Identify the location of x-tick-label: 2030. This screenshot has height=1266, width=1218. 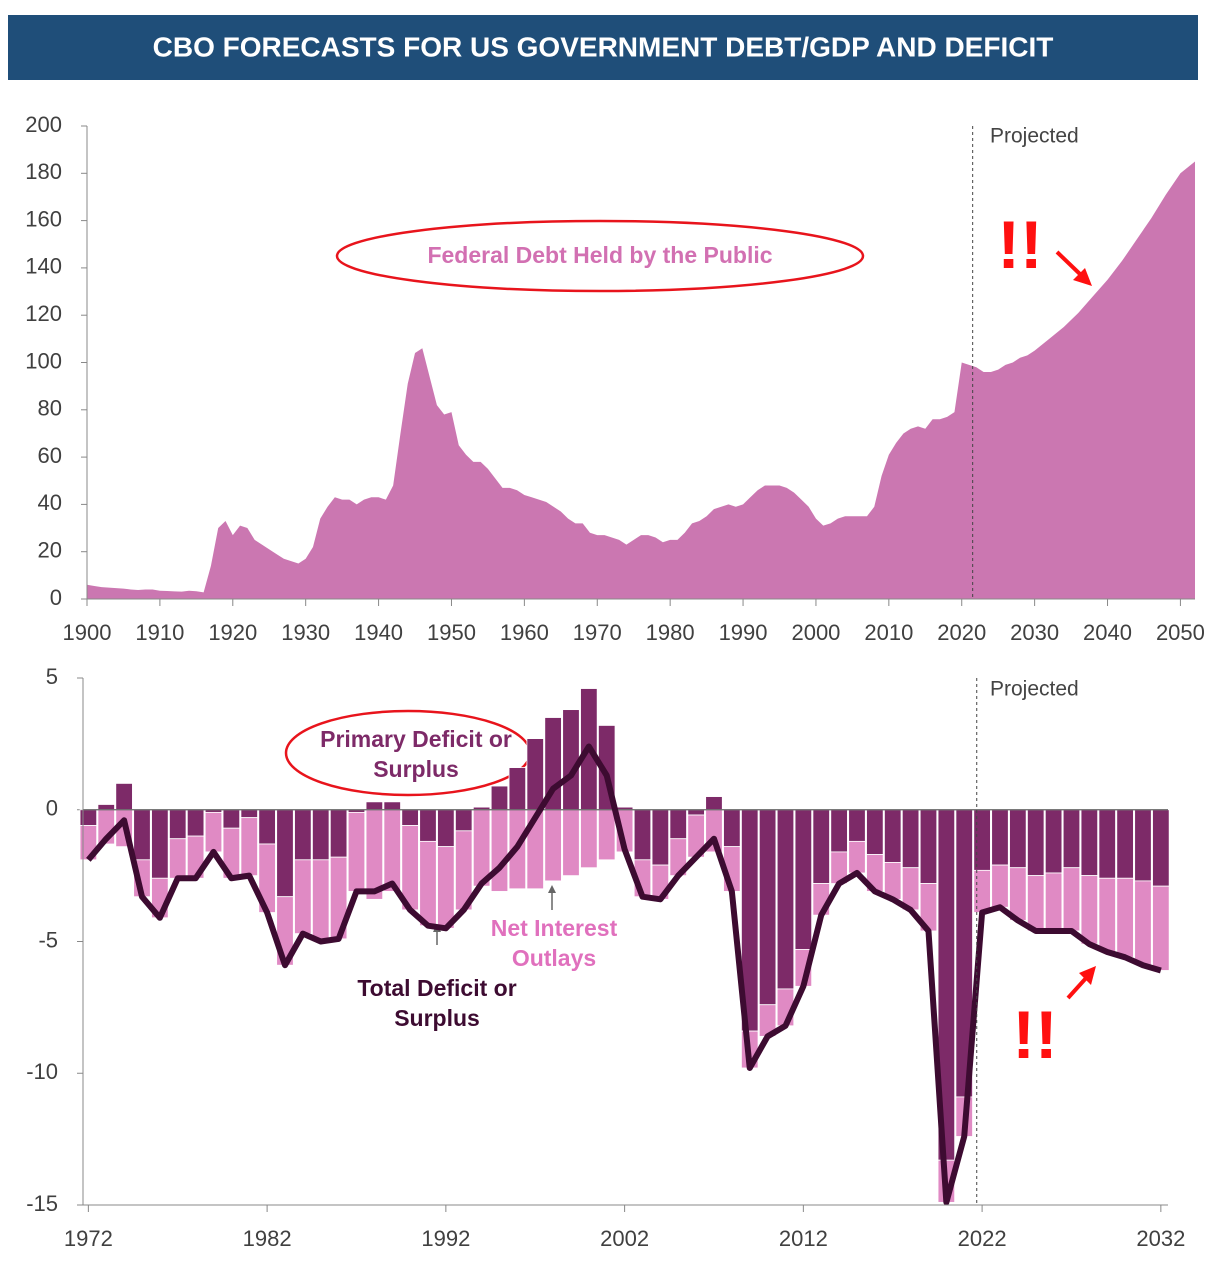
(1034, 632).